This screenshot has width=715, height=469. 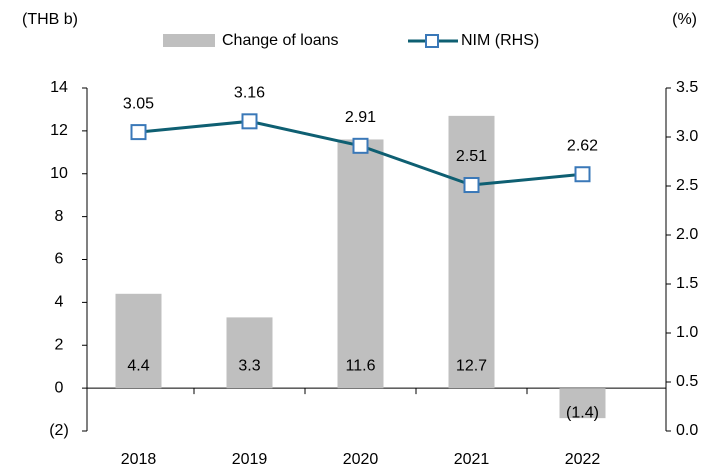 I want to click on y2-tick-label: 0.5, so click(x=687, y=381).